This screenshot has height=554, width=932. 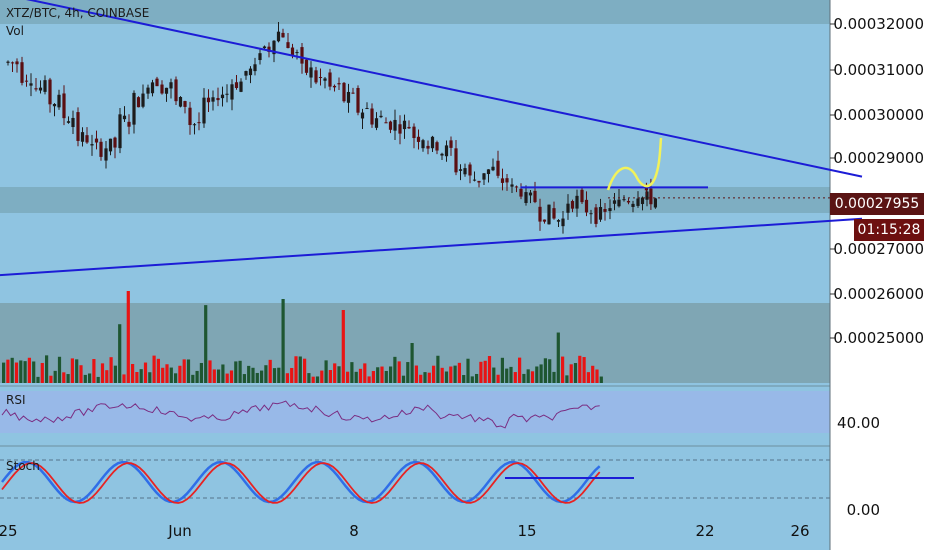 What do you see at coordinates (877, 204) in the screenshot?
I see `last-price-tag: 0.00027955` at bounding box center [877, 204].